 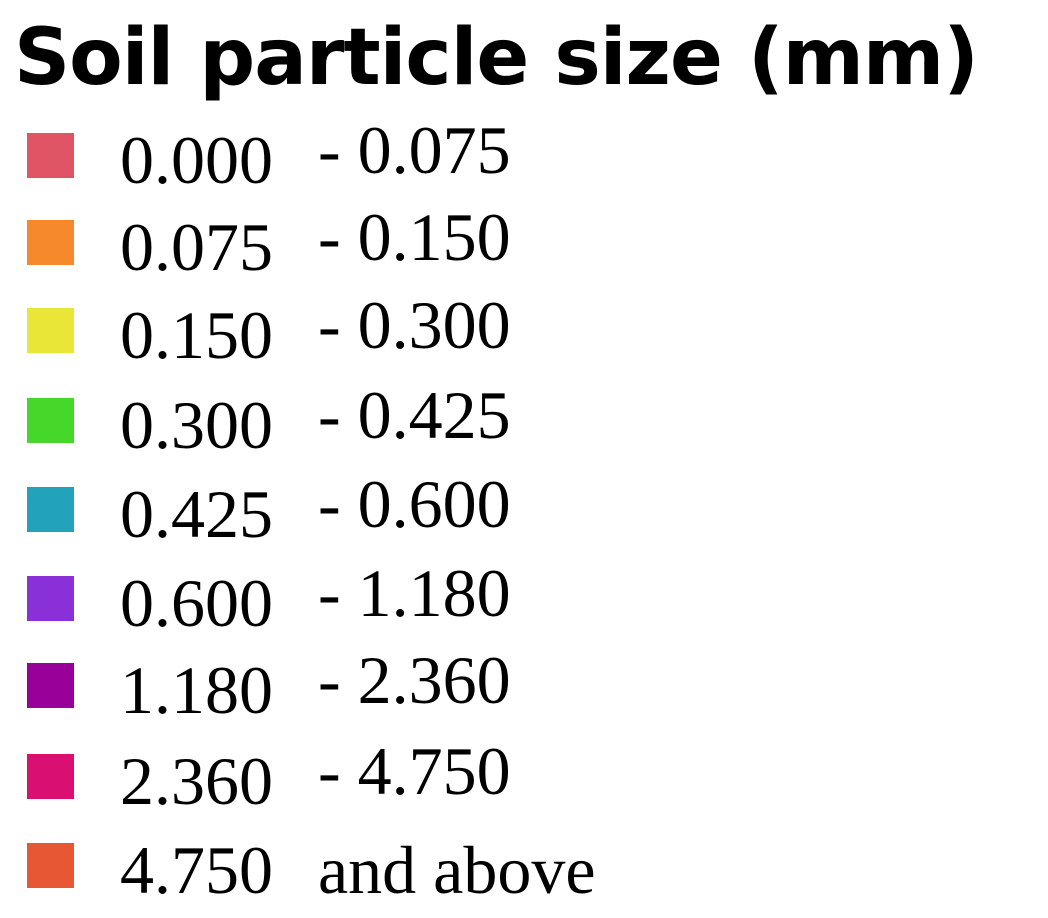 What do you see at coordinates (414, 325) in the screenshot?
I see `range-high: - 0.300` at bounding box center [414, 325].